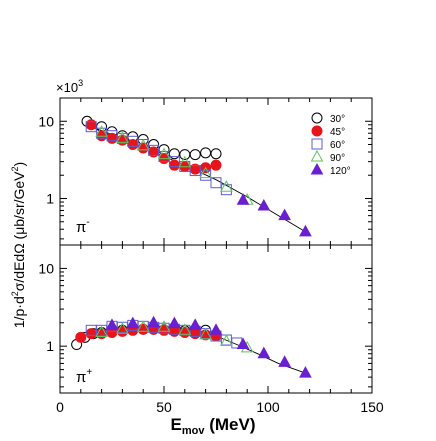 The width and height of the screenshot is (436, 441). What do you see at coordinates (87, 222) in the screenshot?
I see `panel-top-label-sup: -` at bounding box center [87, 222].